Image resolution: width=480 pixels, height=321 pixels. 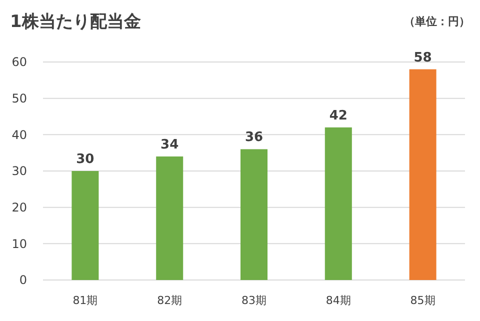 What do you see at coordinates (19, 99) in the screenshot?
I see `y-tick-label: 50` at bounding box center [19, 99].